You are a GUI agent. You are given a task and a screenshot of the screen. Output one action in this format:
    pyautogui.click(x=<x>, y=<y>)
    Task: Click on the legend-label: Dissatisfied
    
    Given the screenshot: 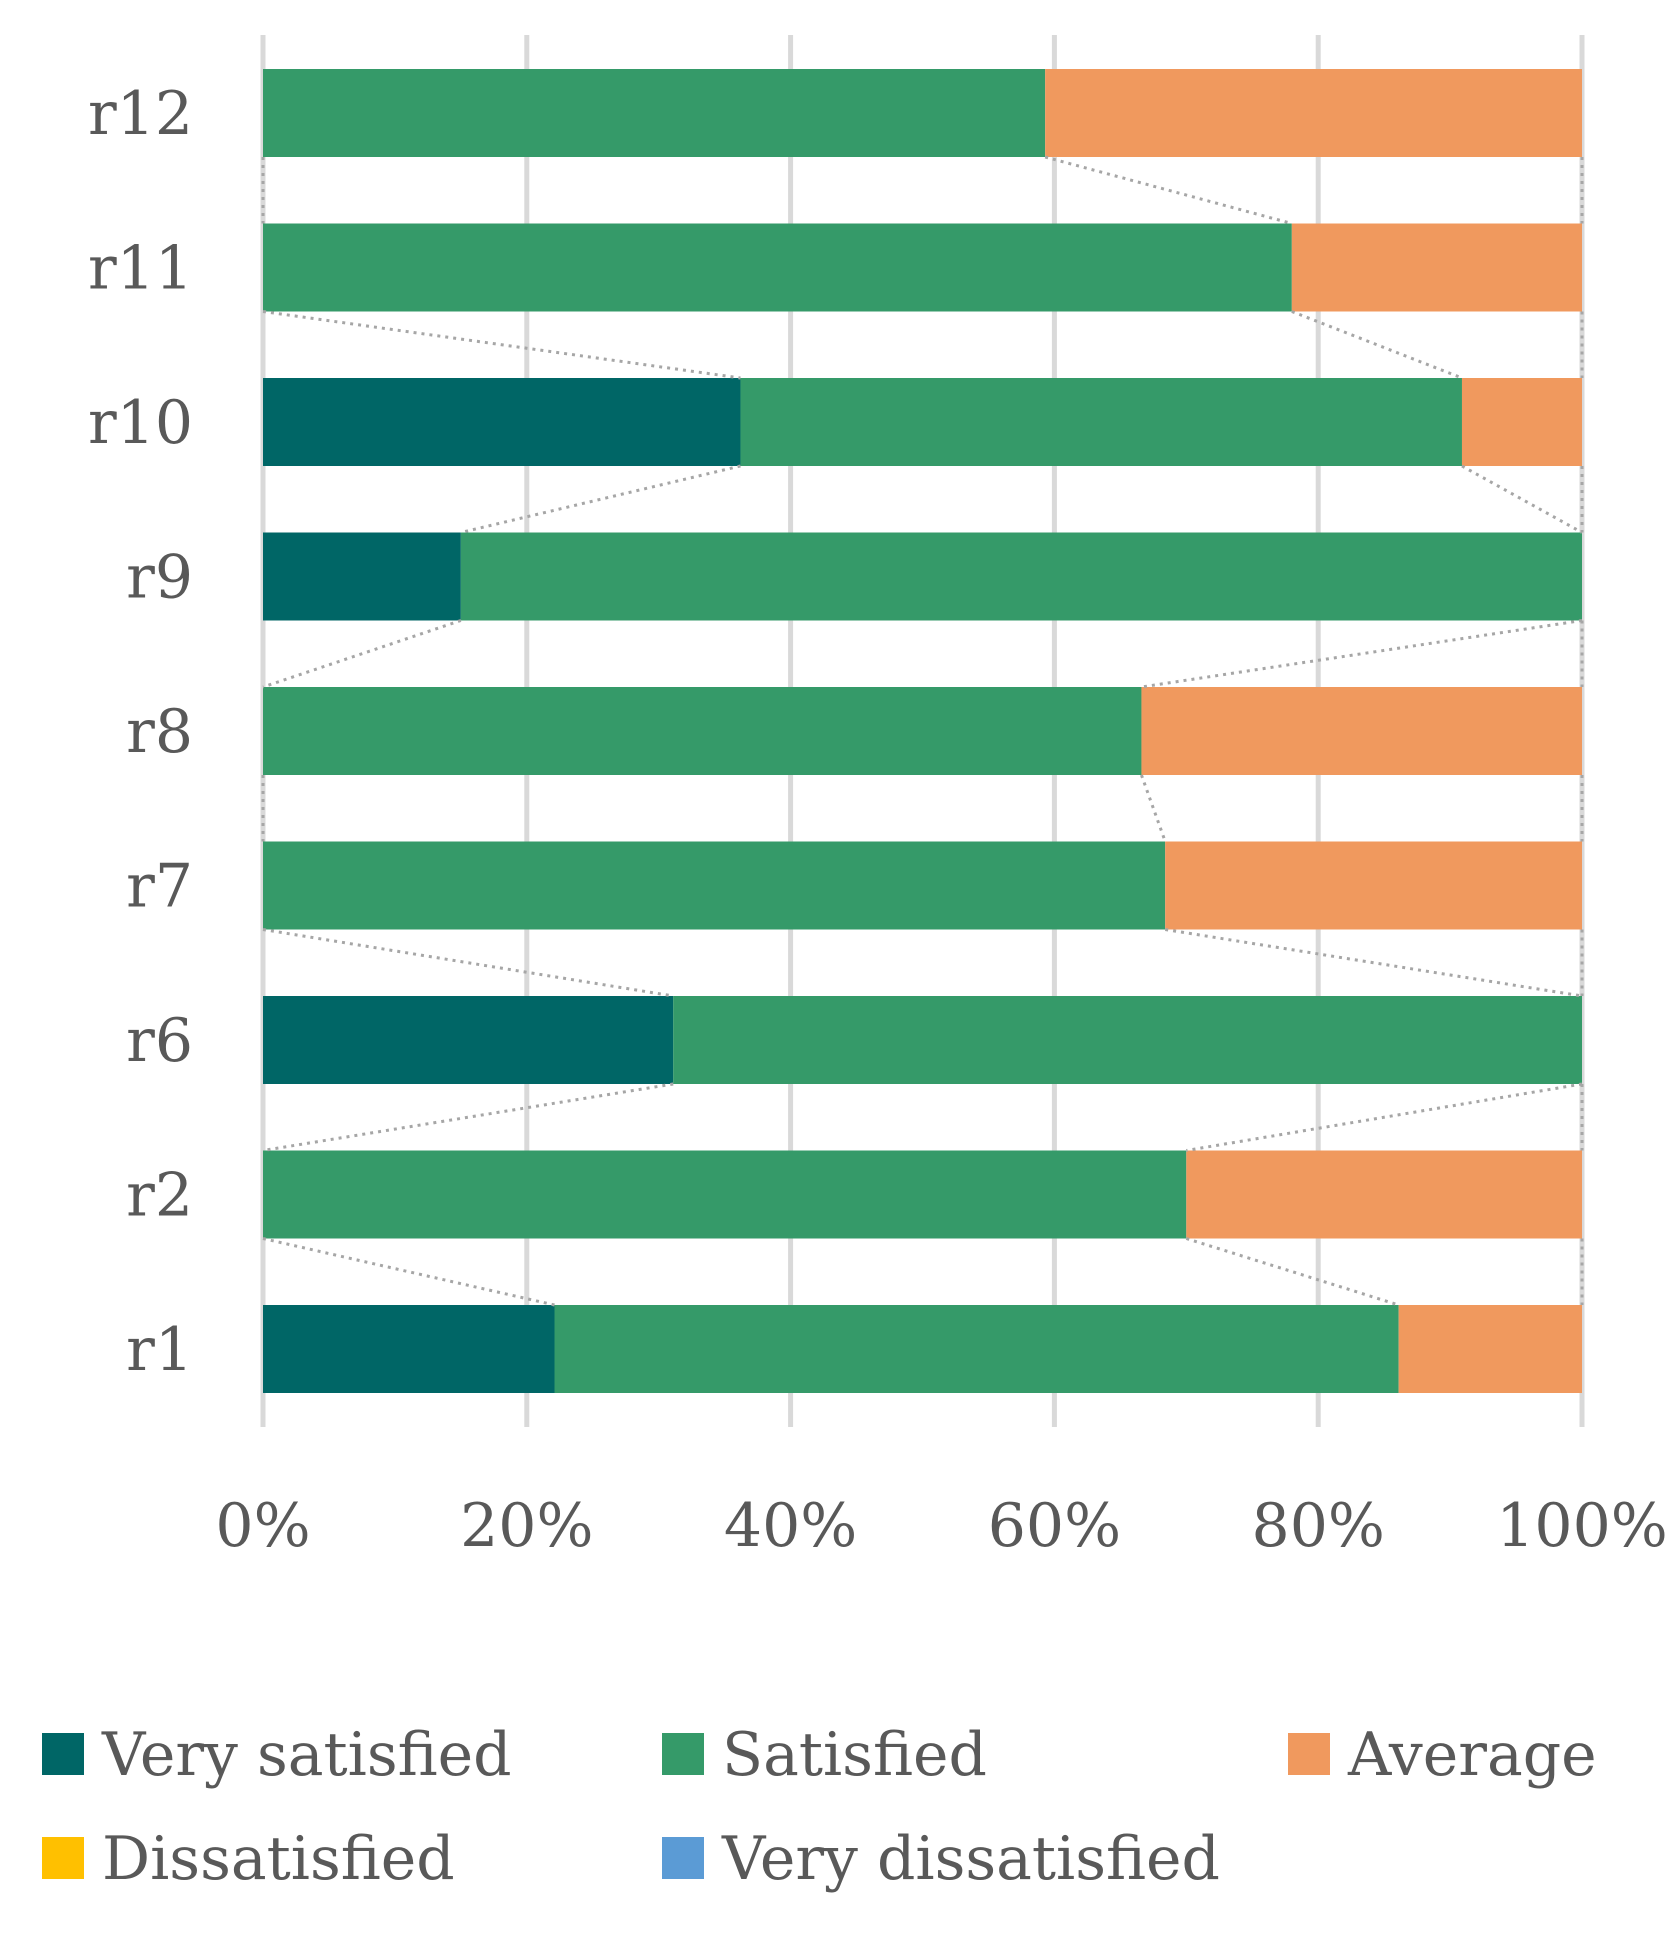 What is the action you would take?
    pyautogui.click(x=278, y=1859)
    